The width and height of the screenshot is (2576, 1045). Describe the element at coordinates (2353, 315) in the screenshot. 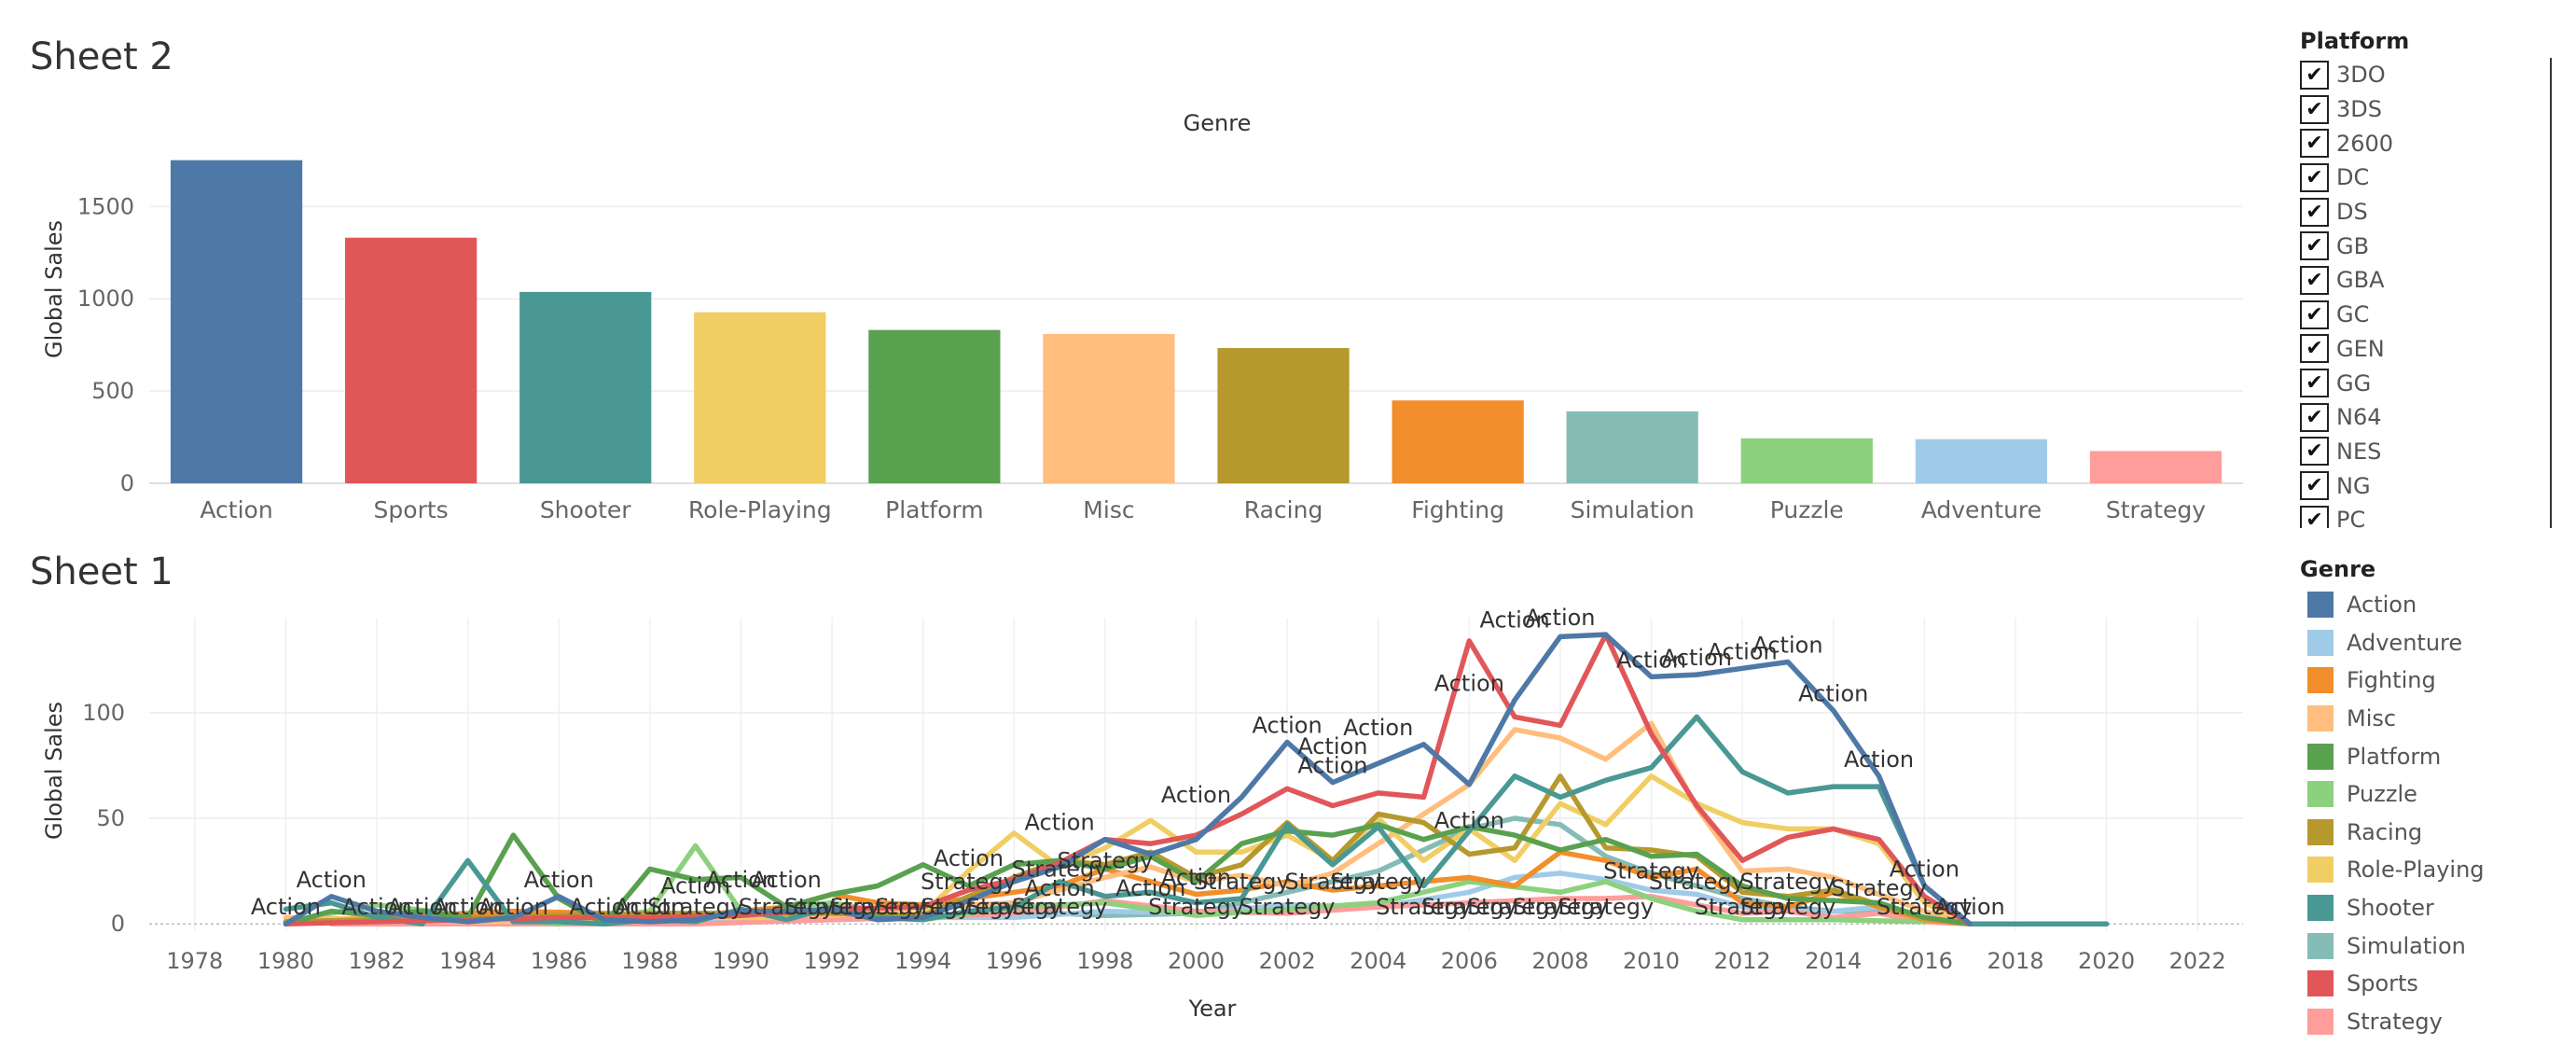

I see `platform-option-label: GC` at that location.